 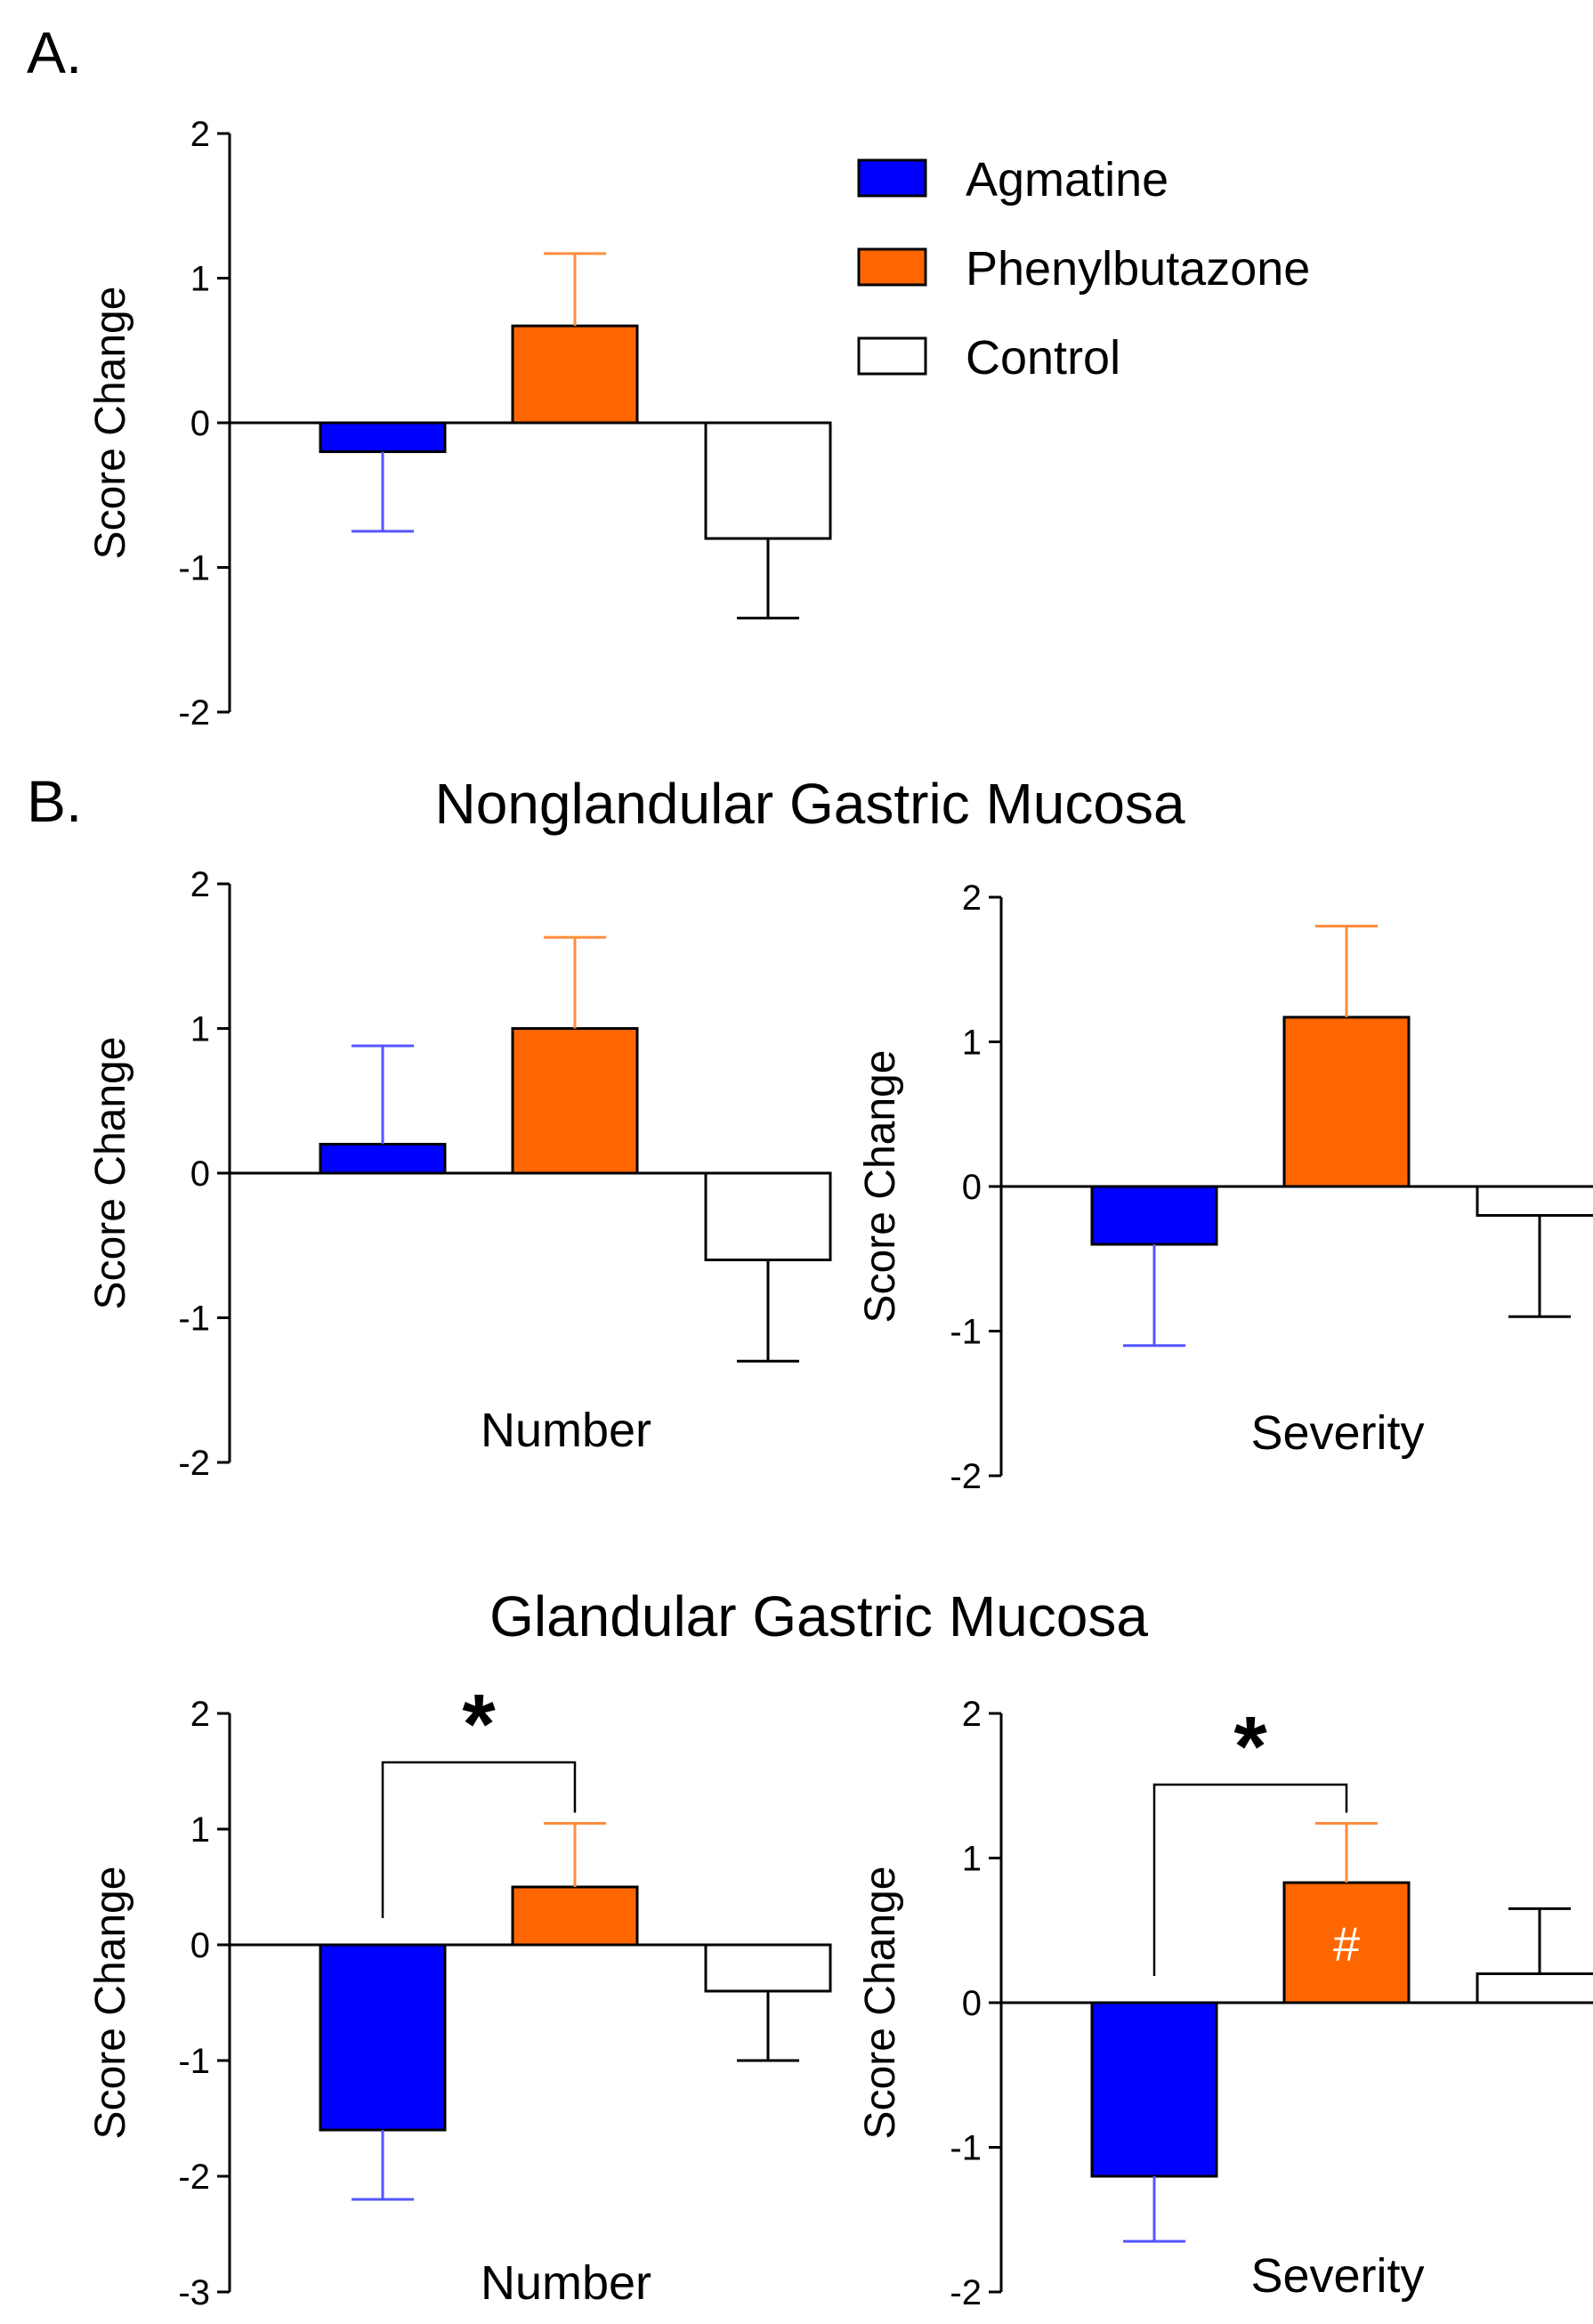 What do you see at coordinates (1067, 179) in the screenshot?
I see `legend-label-agmatine: Agmatine` at bounding box center [1067, 179].